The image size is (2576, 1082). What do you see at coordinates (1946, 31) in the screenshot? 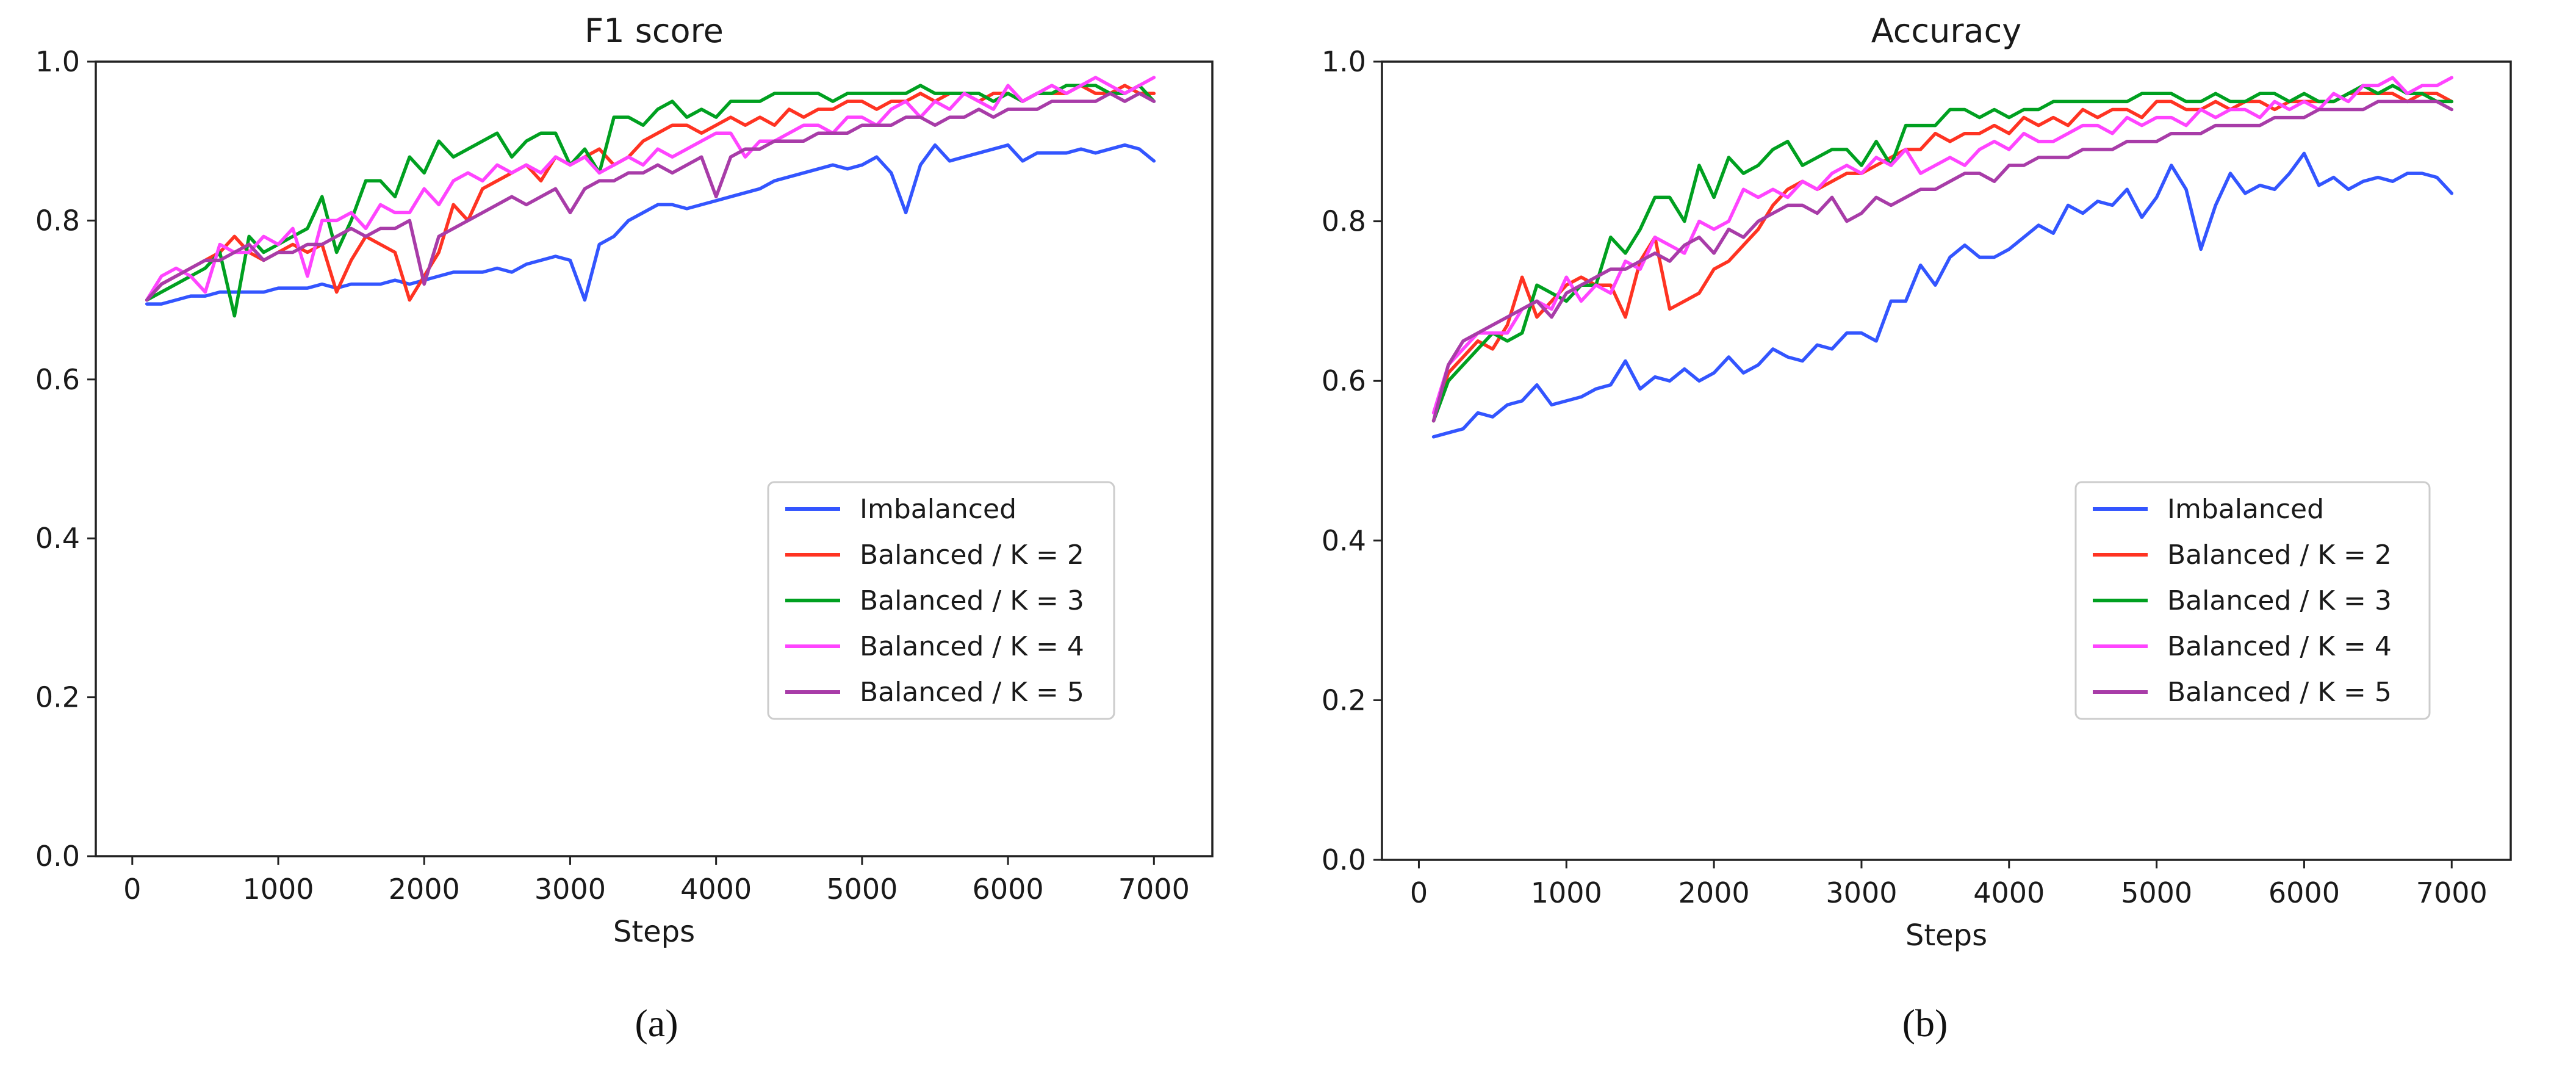
I see `chart-title: Accuracy` at bounding box center [1946, 31].